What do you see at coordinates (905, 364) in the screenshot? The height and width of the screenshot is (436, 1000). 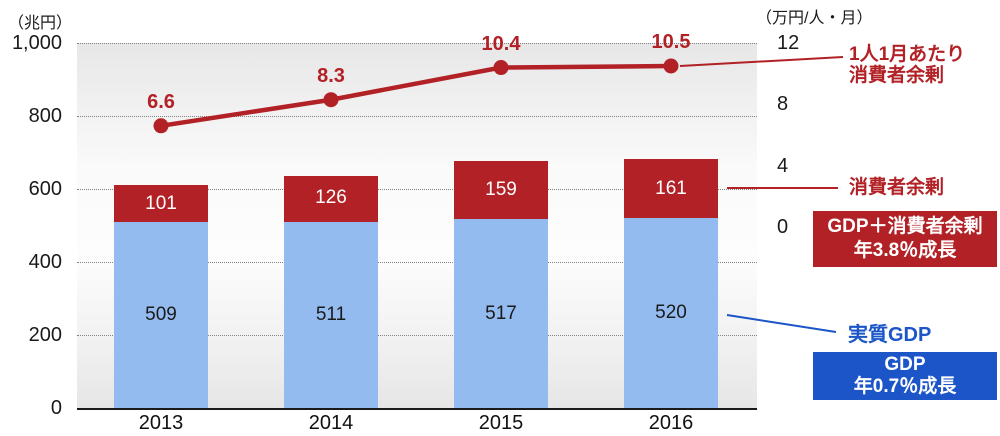 I see `gdp-growth-box-line1: GDP` at bounding box center [905, 364].